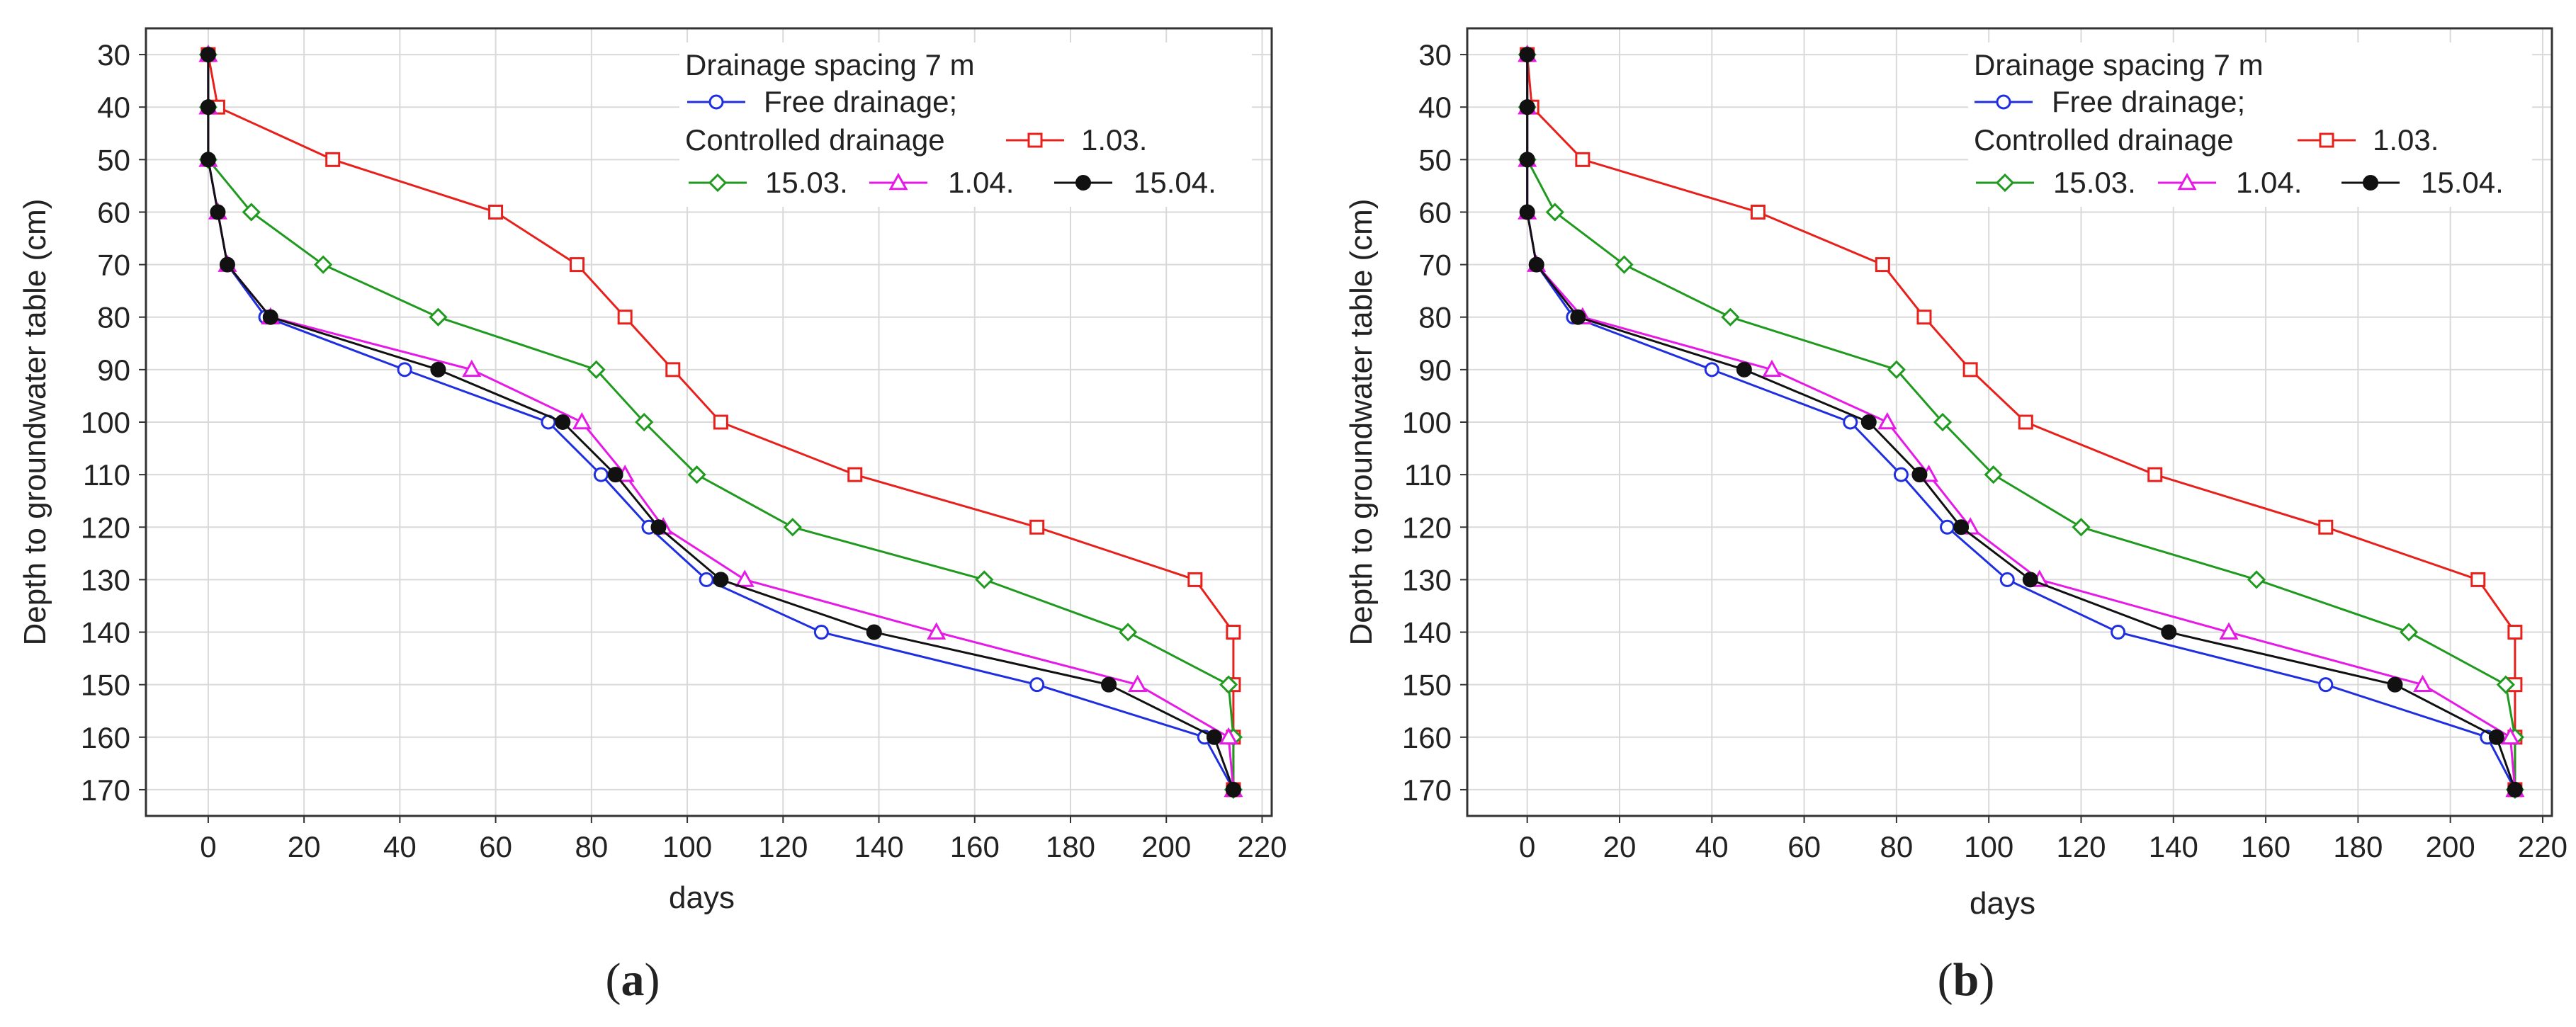 Image resolution: width=2576 pixels, height=1027 pixels. What do you see at coordinates (495, 847) in the screenshot?
I see `x-tick-label: 60` at bounding box center [495, 847].